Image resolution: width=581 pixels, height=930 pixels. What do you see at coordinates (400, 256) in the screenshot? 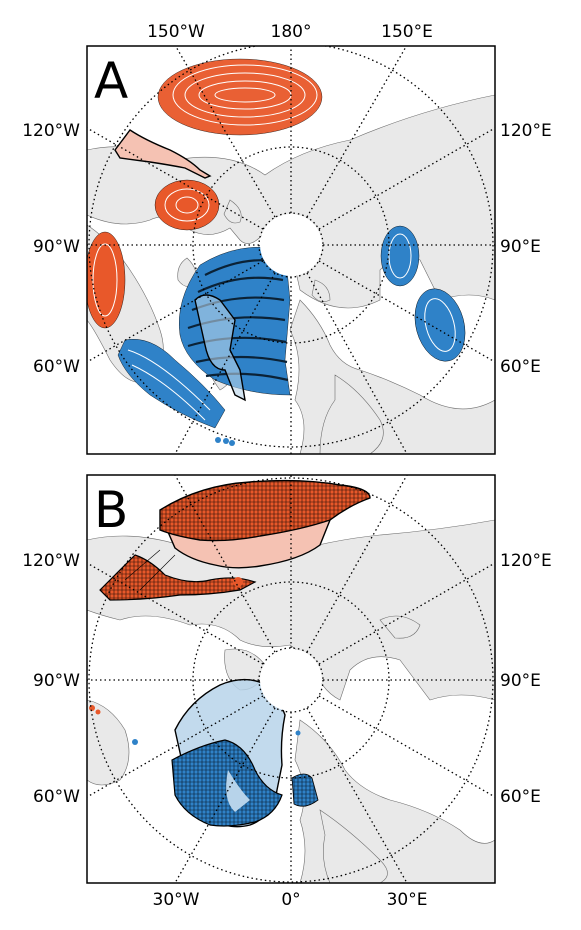
I see `panel-a-cool-cluster-east-upper` at bounding box center [400, 256].